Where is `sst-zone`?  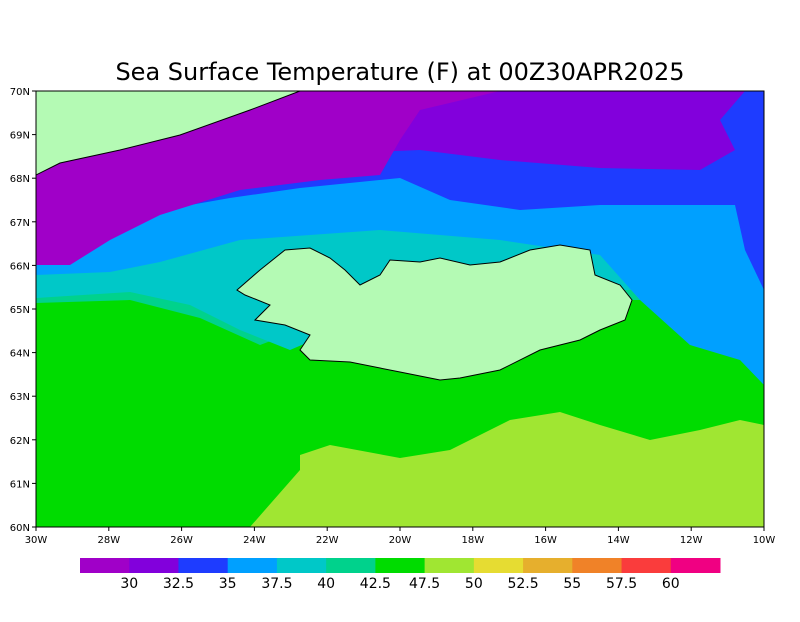 sst-zone is located at coordinates (507, 469).